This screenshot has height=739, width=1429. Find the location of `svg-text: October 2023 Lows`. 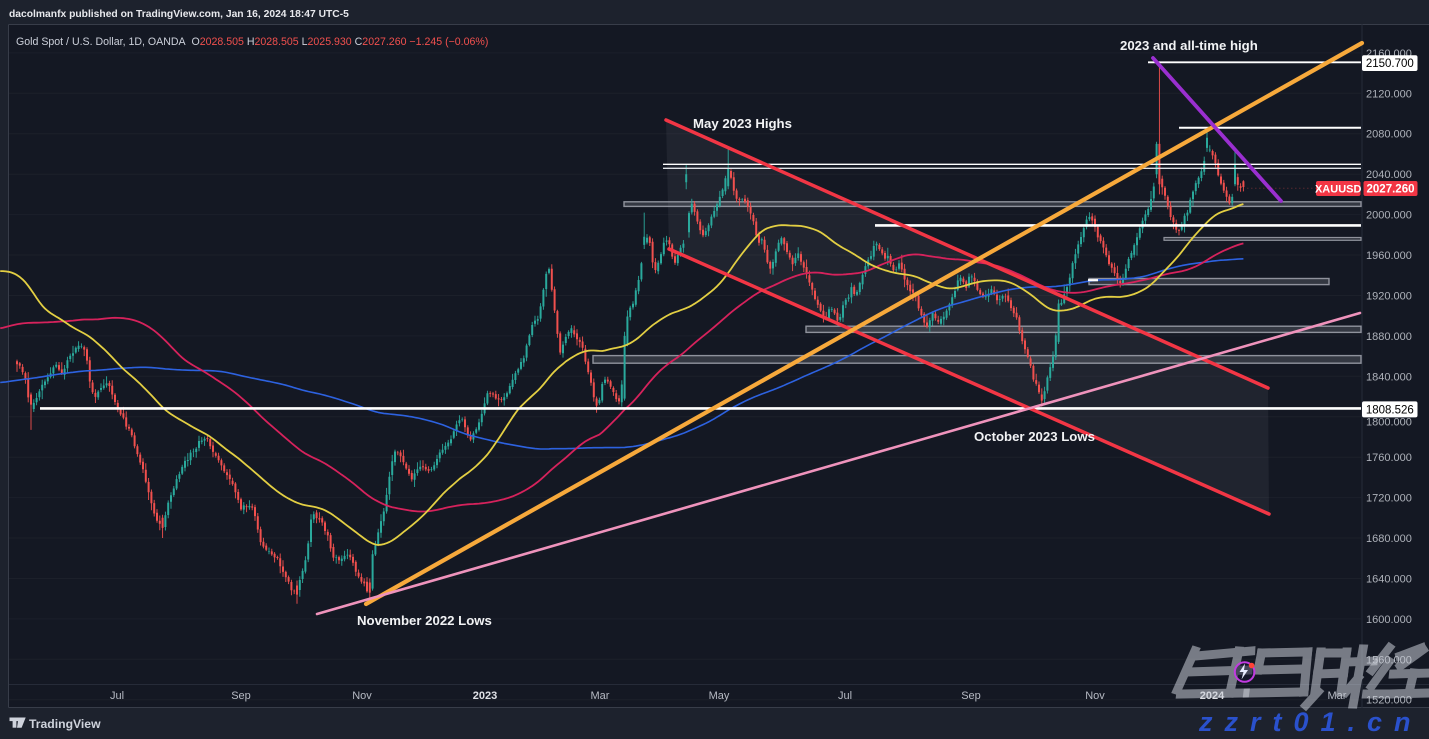

svg-text: October 2023 Lows is located at coordinates (1034, 436).